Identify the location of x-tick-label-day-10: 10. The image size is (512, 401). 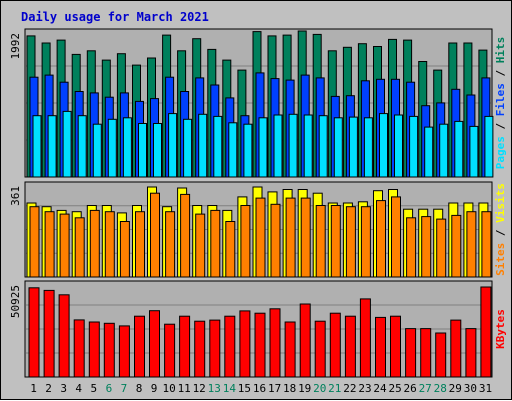
(168, 388).